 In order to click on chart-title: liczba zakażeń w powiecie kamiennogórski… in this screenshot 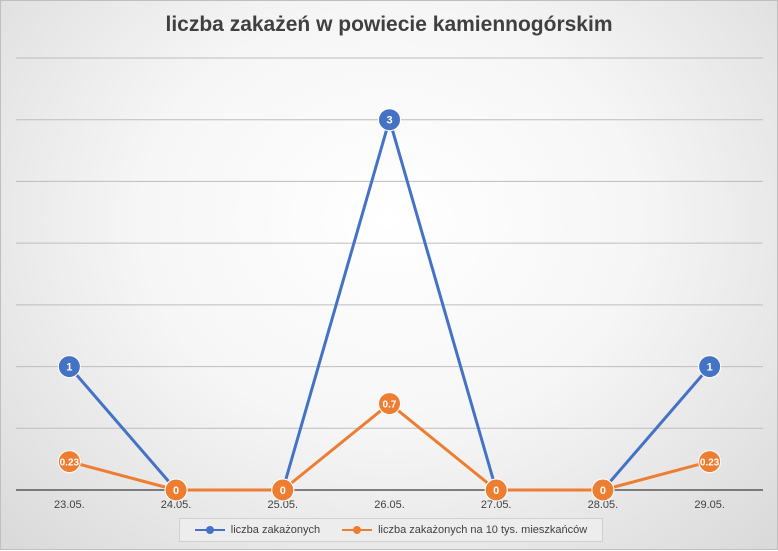, I will do `click(389, 24)`.